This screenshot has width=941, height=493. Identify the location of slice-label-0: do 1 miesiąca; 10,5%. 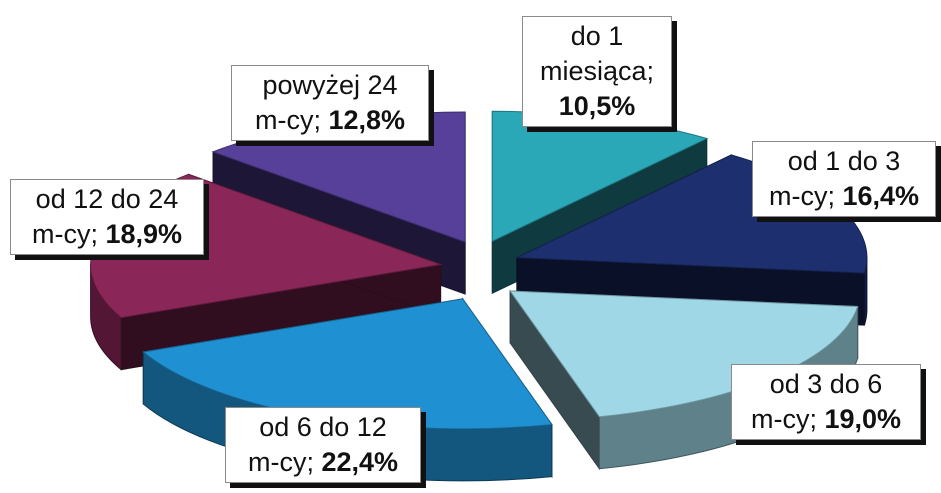
(597, 71).